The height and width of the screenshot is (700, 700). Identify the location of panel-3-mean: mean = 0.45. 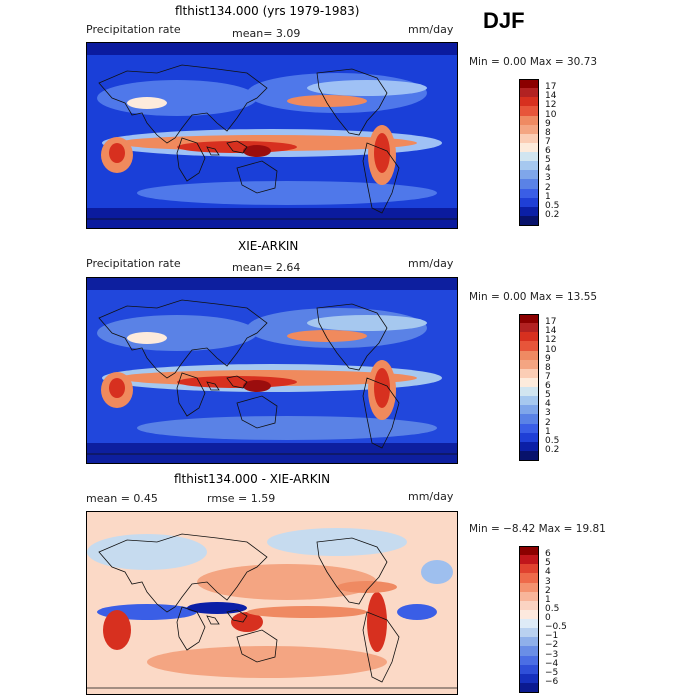
(122, 498).